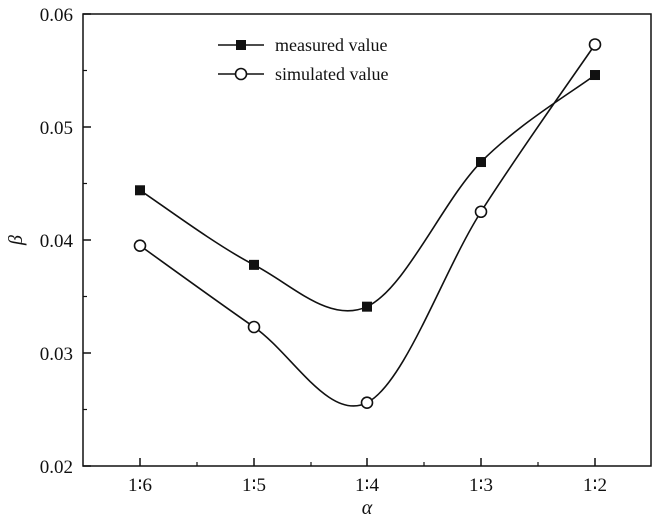 This screenshot has height=524, width=652. What do you see at coordinates (331, 74) in the screenshot?
I see `legend-label: simulated value` at bounding box center [331, 74].